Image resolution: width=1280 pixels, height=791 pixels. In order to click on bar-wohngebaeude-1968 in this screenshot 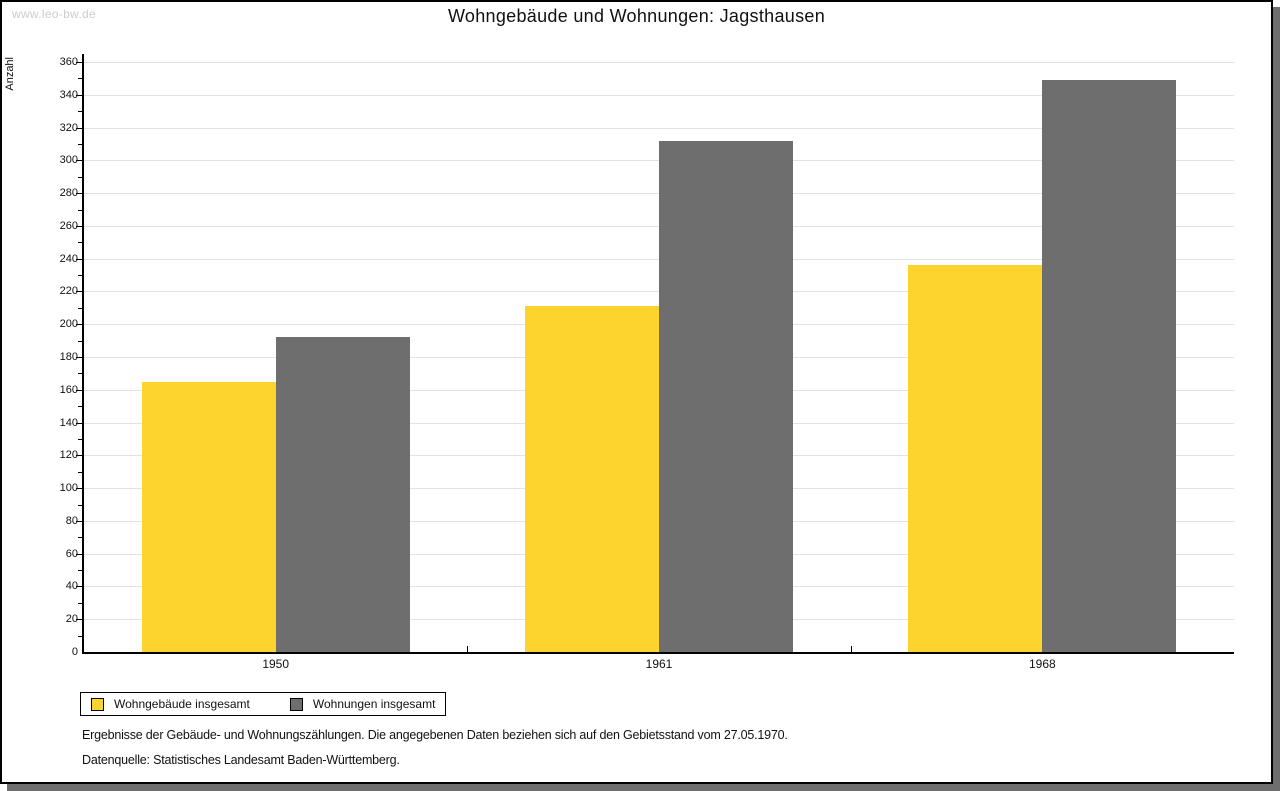, I will do `click(975, 458)`.